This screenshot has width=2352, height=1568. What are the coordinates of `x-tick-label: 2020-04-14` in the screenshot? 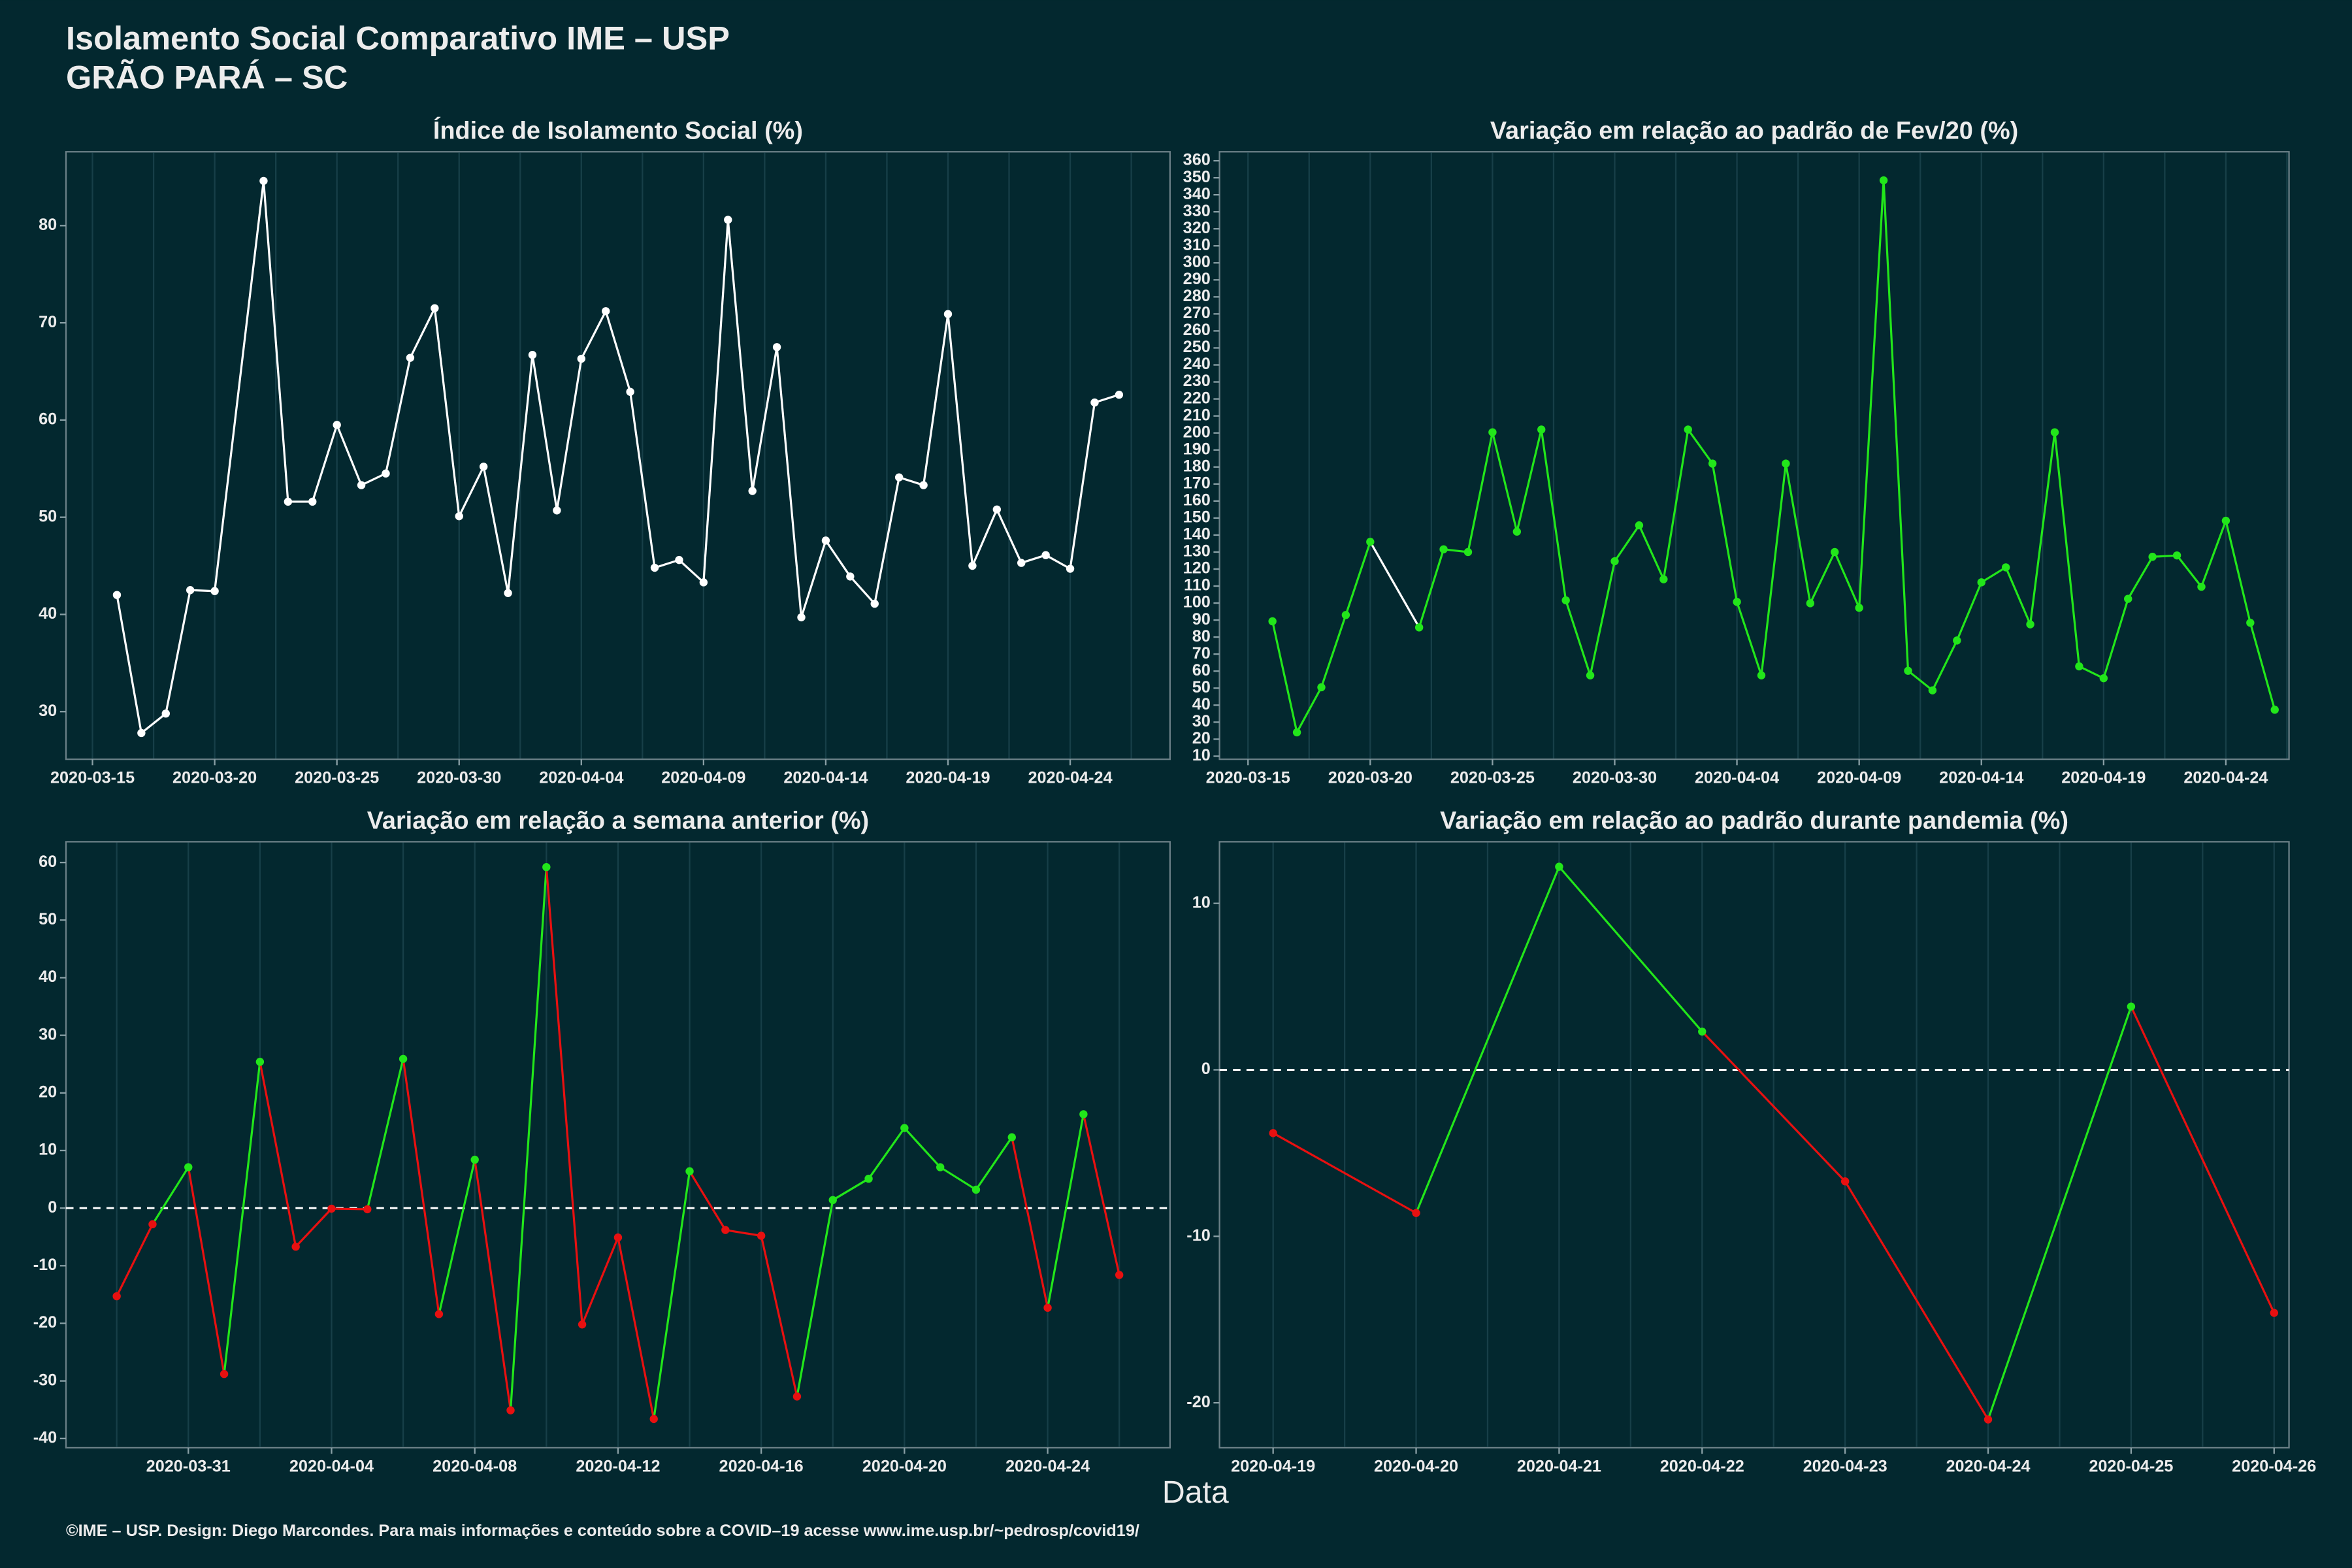 It's located at (1981, 778).